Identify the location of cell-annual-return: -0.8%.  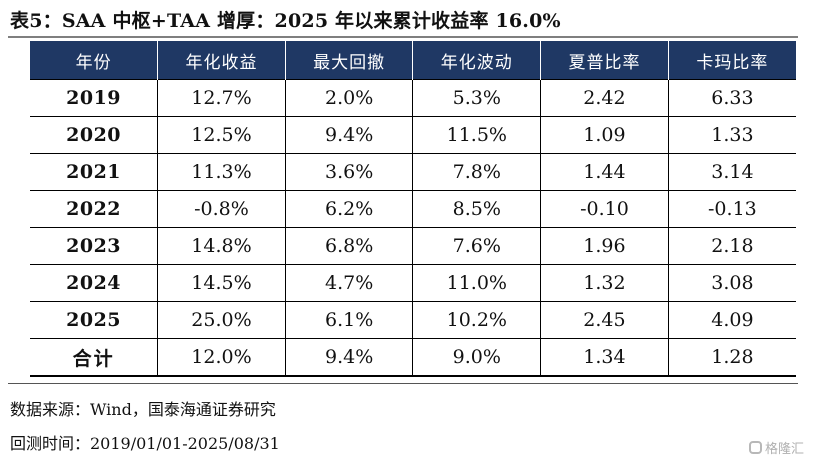
(221, 209).